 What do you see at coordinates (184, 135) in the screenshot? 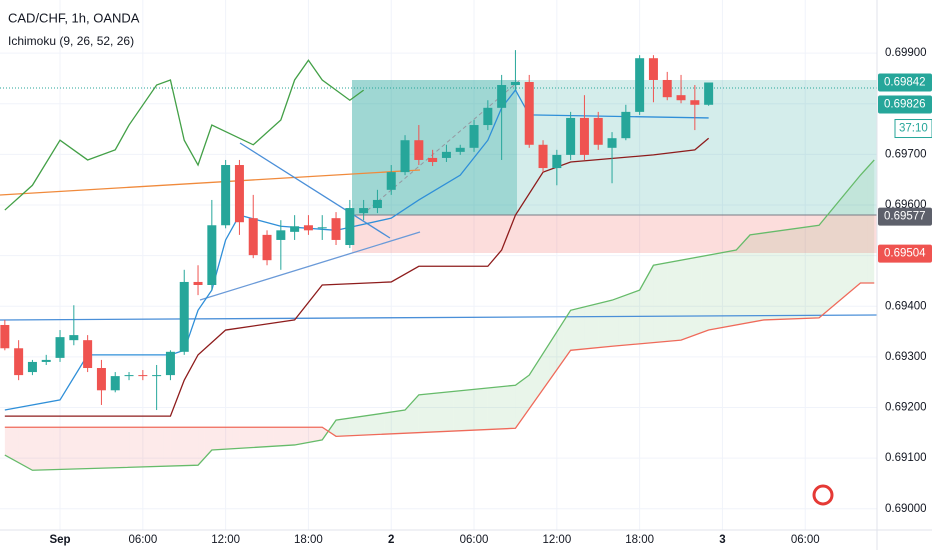
I see `indicator-line` at bounding box center [184, 135].